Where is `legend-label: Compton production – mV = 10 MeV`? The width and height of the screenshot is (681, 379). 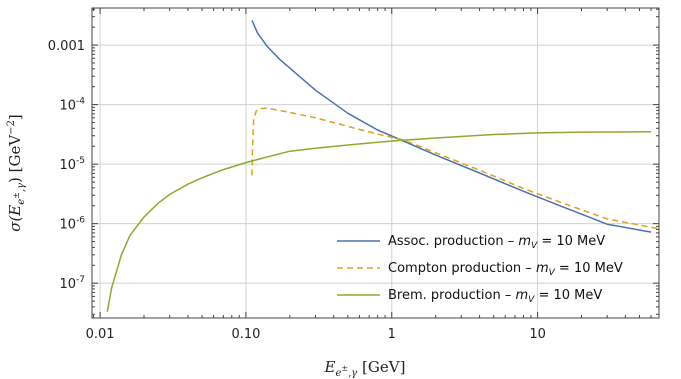
legend-label: Compton production – mV = 10 MeV is located at coordinates (505, 269).